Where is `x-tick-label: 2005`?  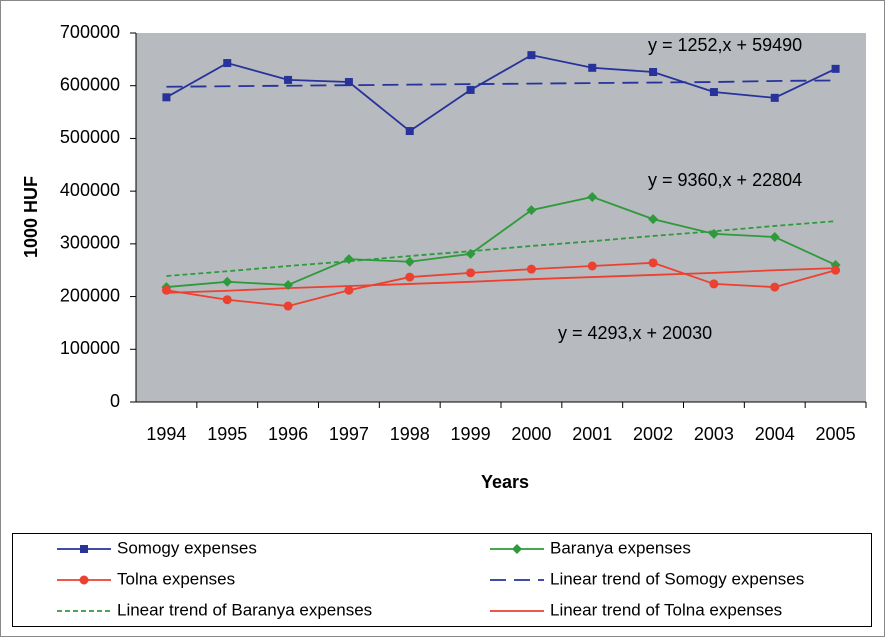
x-tick-label: 2005 is located at coordinates (836, 434).